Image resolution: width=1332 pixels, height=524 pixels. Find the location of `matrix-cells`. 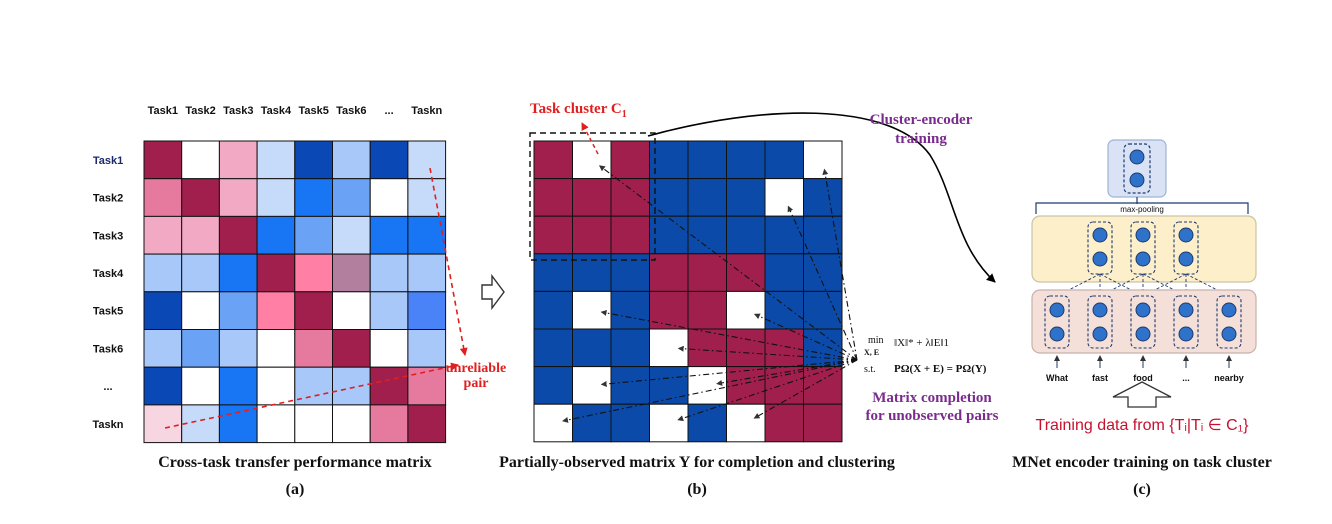

matrix-cells is located at coordinates (688, 291).